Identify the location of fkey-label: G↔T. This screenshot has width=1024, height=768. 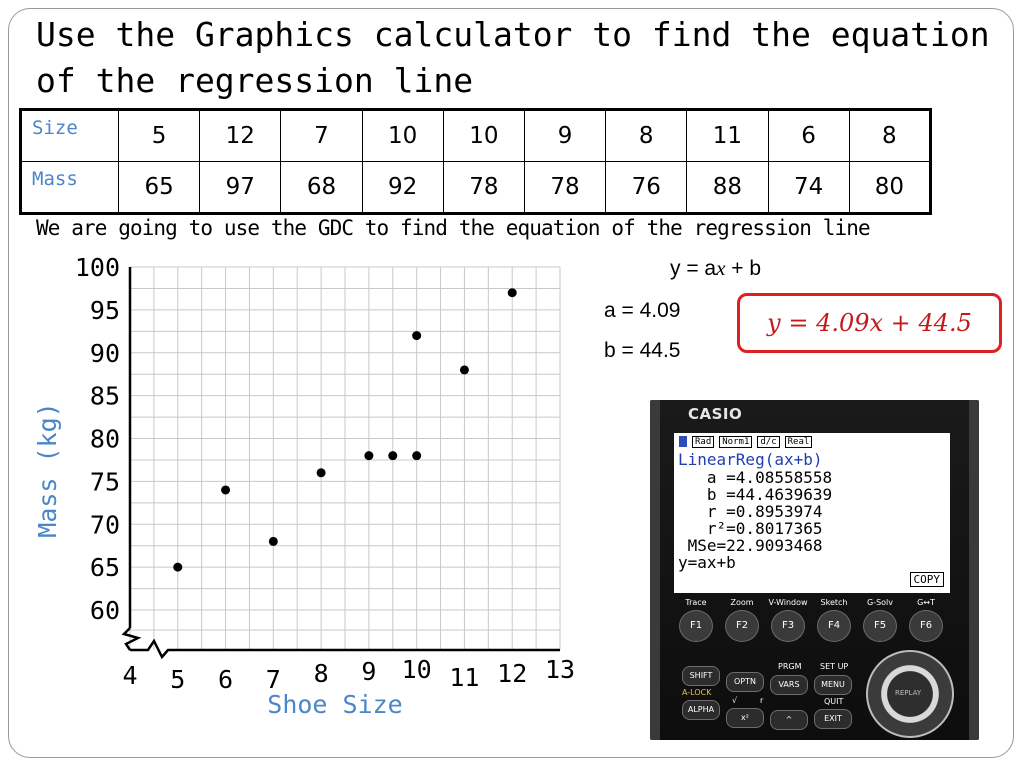
(926, 602).